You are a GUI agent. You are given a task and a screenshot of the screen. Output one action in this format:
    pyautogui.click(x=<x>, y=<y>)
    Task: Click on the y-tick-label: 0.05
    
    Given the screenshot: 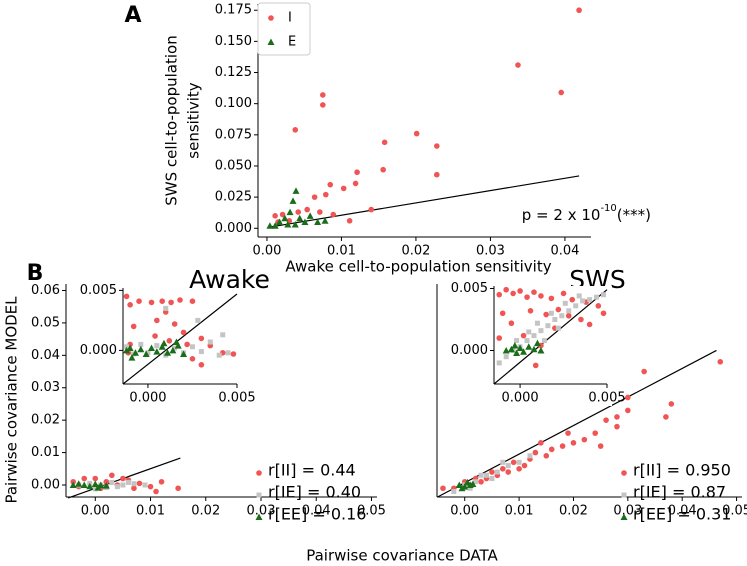 What is the action you would take?
    pyautogui.click(x=45, y=322)
    